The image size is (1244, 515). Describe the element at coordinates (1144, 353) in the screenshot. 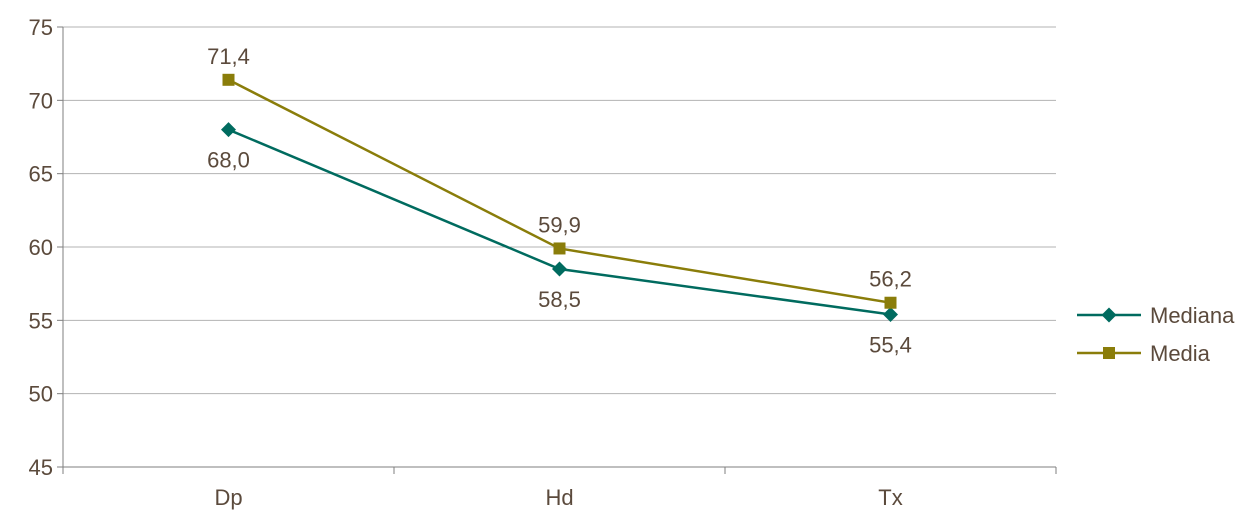

I see `legend-item-media: Media` at that location.